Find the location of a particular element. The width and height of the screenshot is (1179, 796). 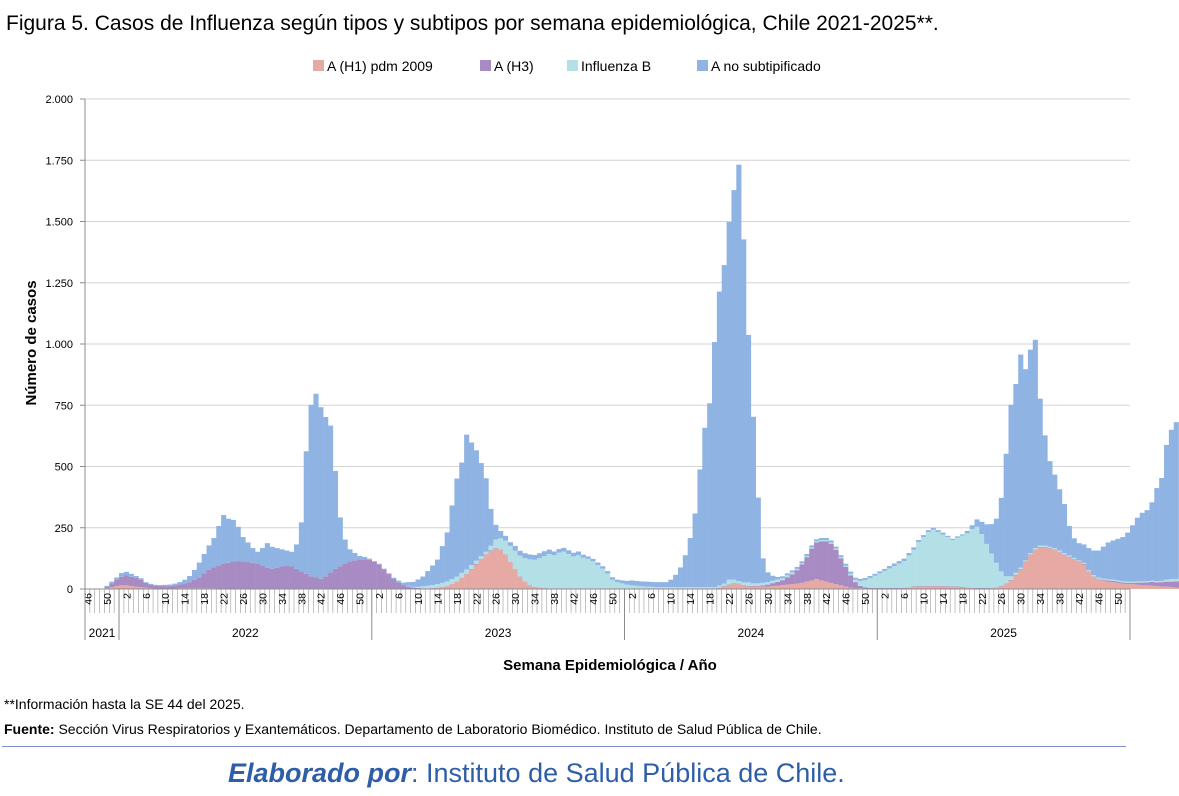

x-tick-label: 18 is located at coordinates (458, 599).